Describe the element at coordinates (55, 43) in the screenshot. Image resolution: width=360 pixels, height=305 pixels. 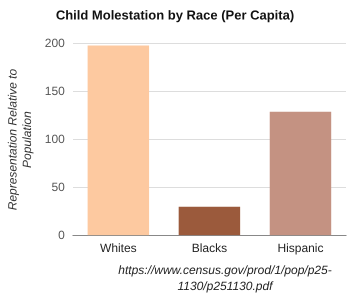
I see `y-tick-label: 200` at that location.